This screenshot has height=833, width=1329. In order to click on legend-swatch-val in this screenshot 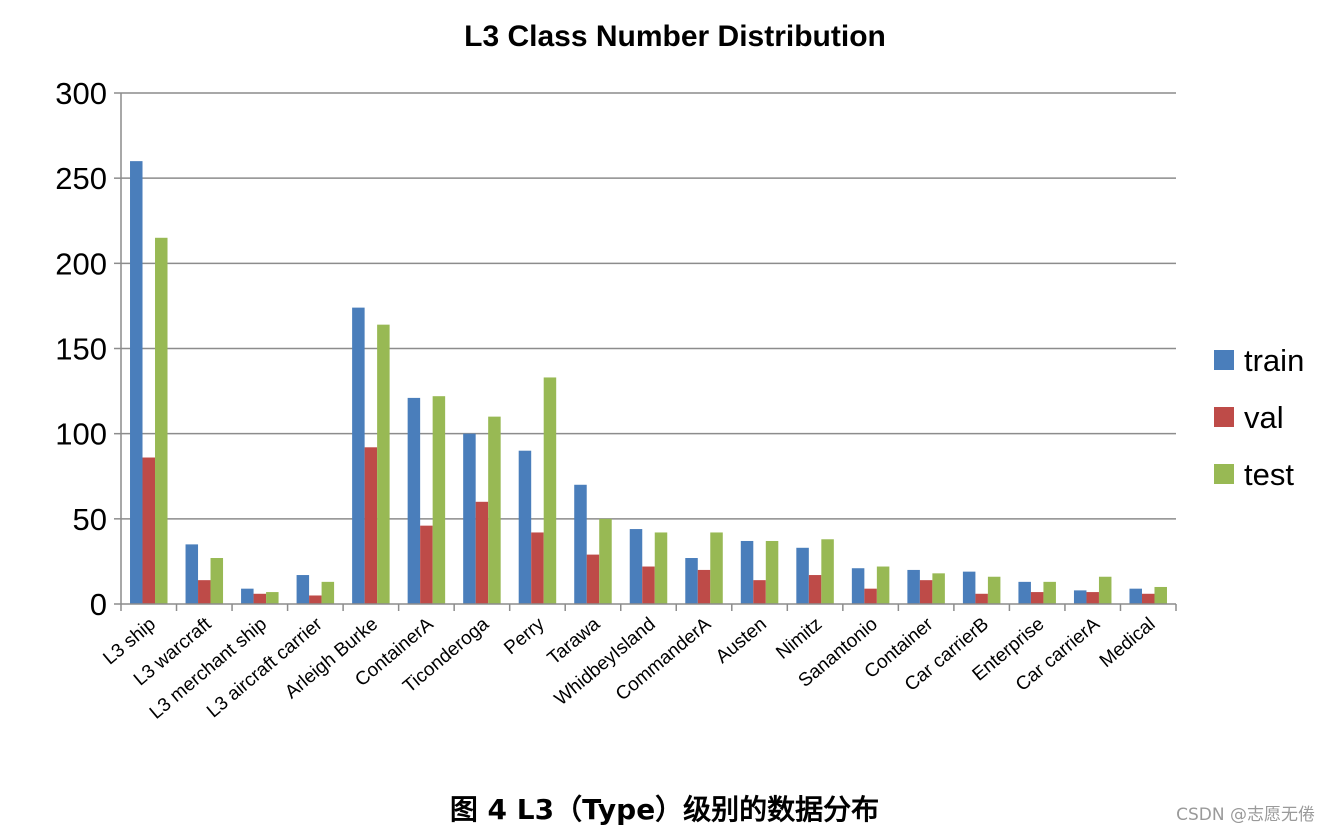, I will do `click(1224, 417)`.